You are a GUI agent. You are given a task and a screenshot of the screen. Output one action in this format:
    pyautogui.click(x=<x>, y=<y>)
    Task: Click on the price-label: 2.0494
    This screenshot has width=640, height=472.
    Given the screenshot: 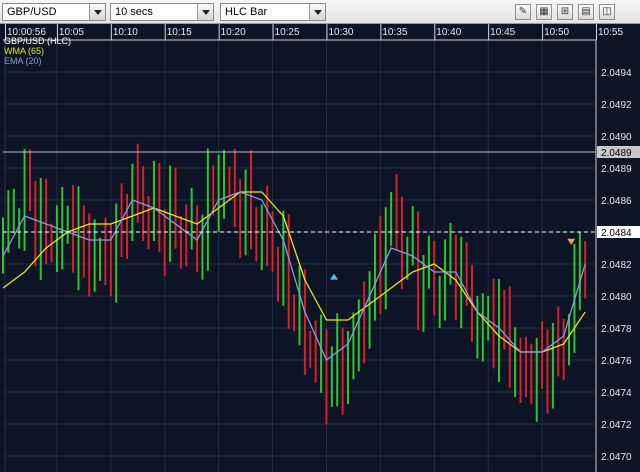 What is the action you would take?
    pyautogui.click(x=616, y=73)
    